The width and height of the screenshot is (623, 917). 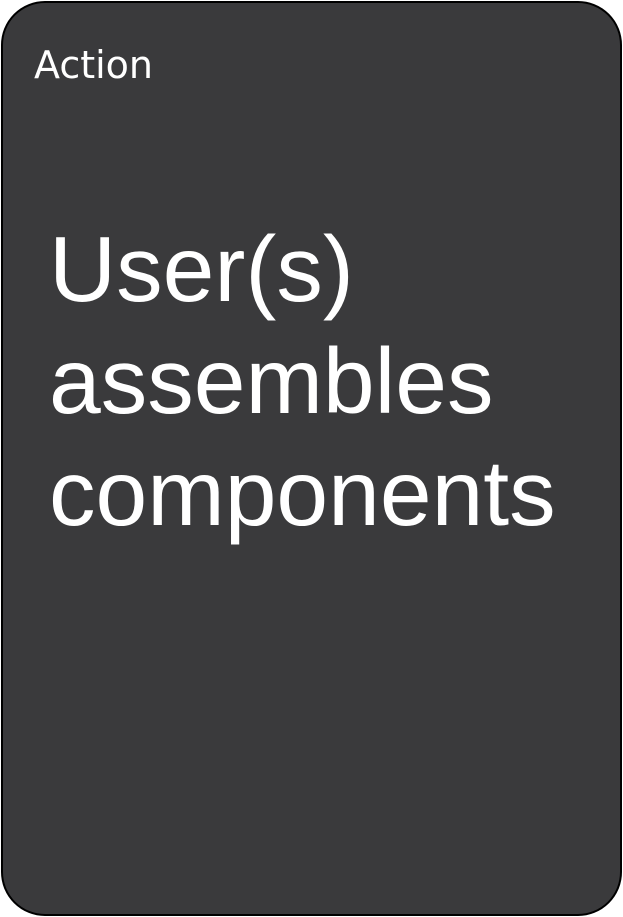 I want to click on card-title-line-1: User(s), so click(x=201, y=269).